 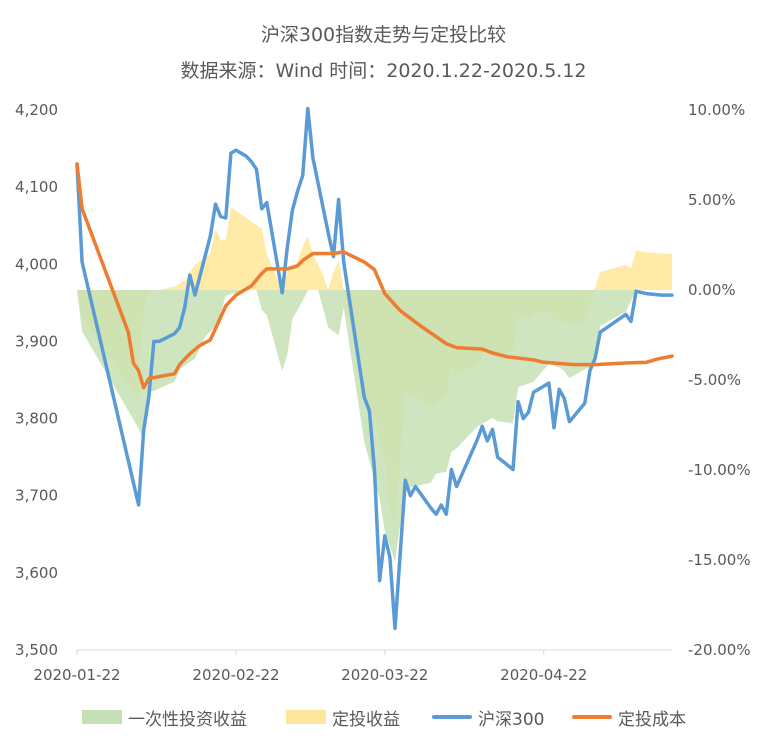 What do you see at coordinates (511, 719) in the screenshot?
I see `legend-label-index: 沪深300` at bounding box center [511, 719].